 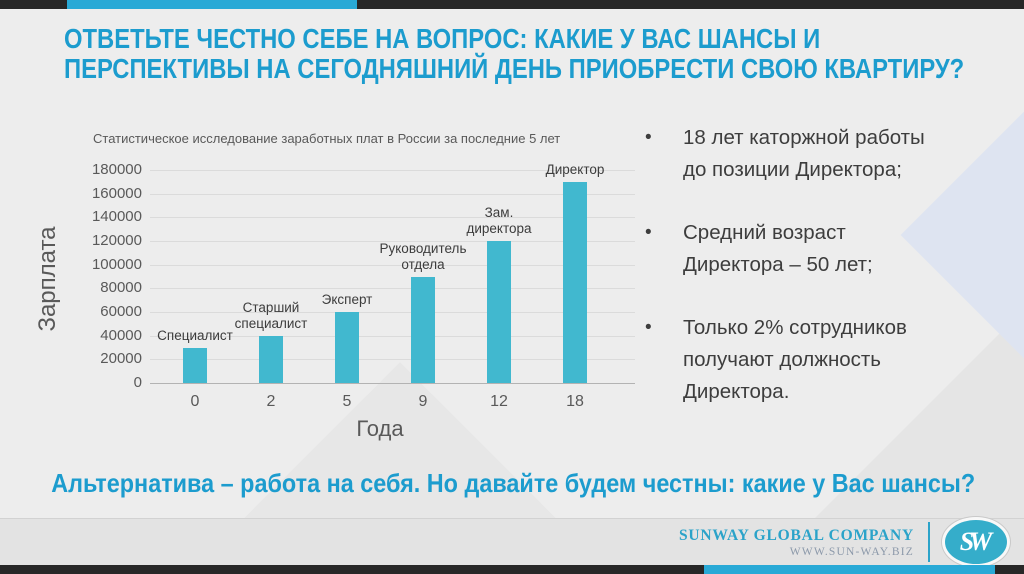 I want to click on x-tick-label: 9, so click(x=423, y=401).